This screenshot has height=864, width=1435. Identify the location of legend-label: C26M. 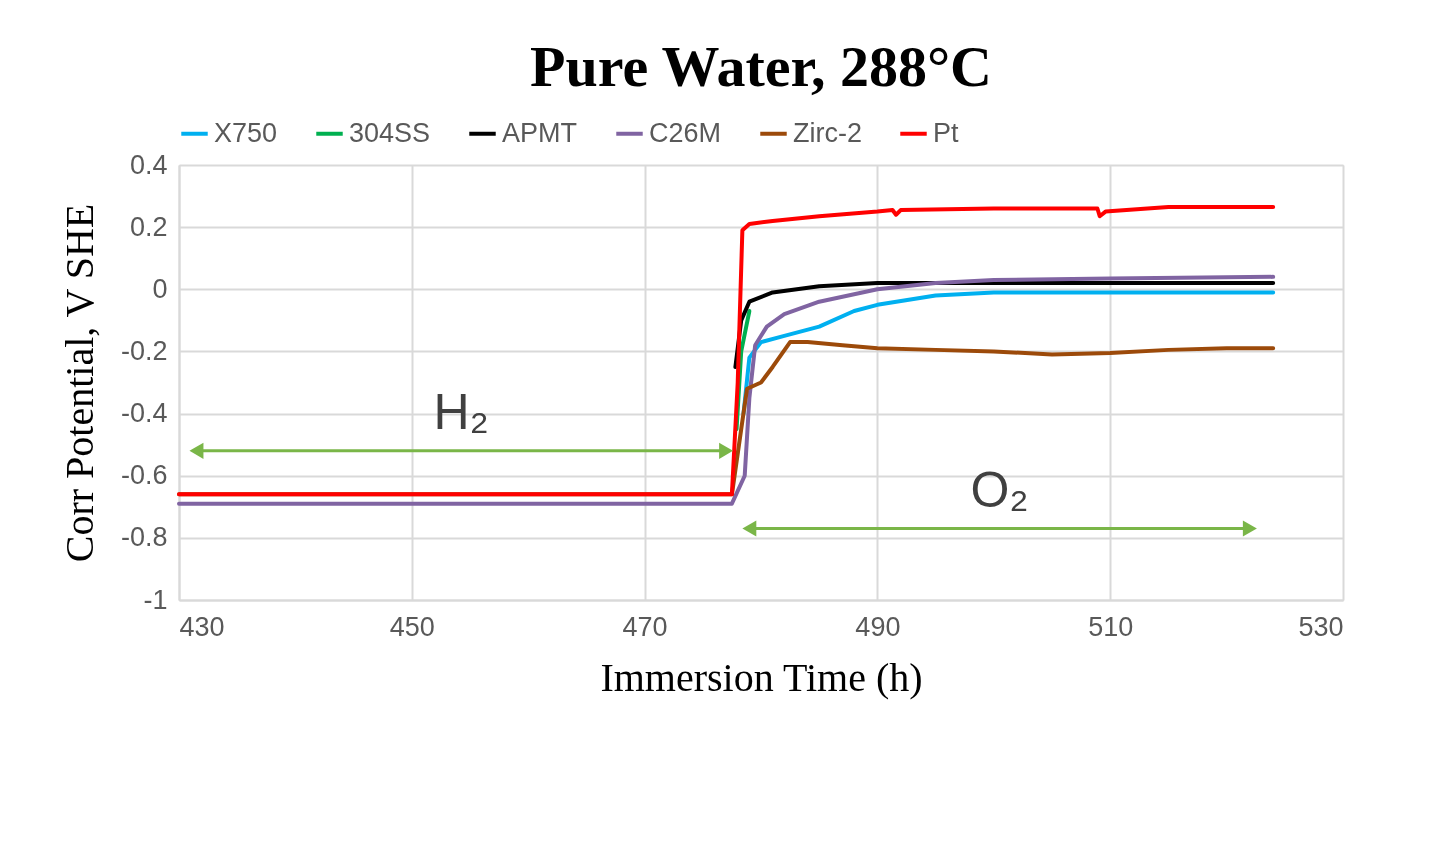
(685, 132).